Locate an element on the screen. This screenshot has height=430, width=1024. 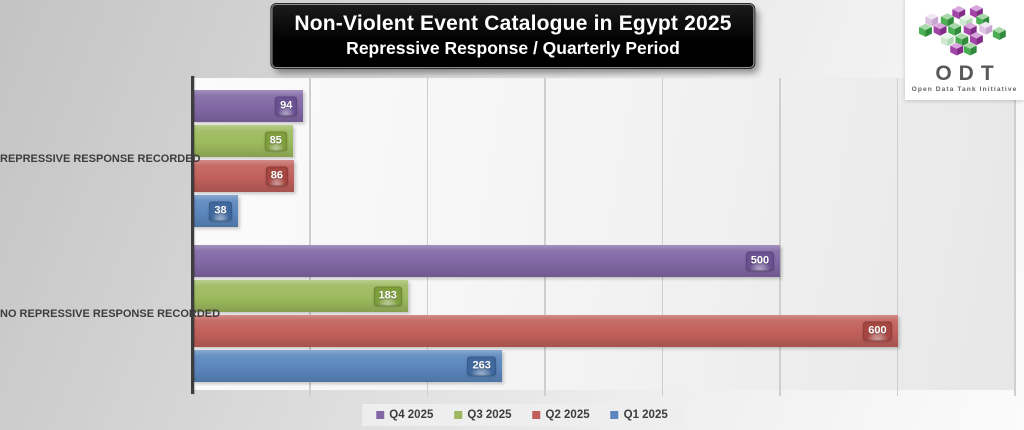
bar-q4-2025-cat0: 94 is located at coordinates (248, 106).